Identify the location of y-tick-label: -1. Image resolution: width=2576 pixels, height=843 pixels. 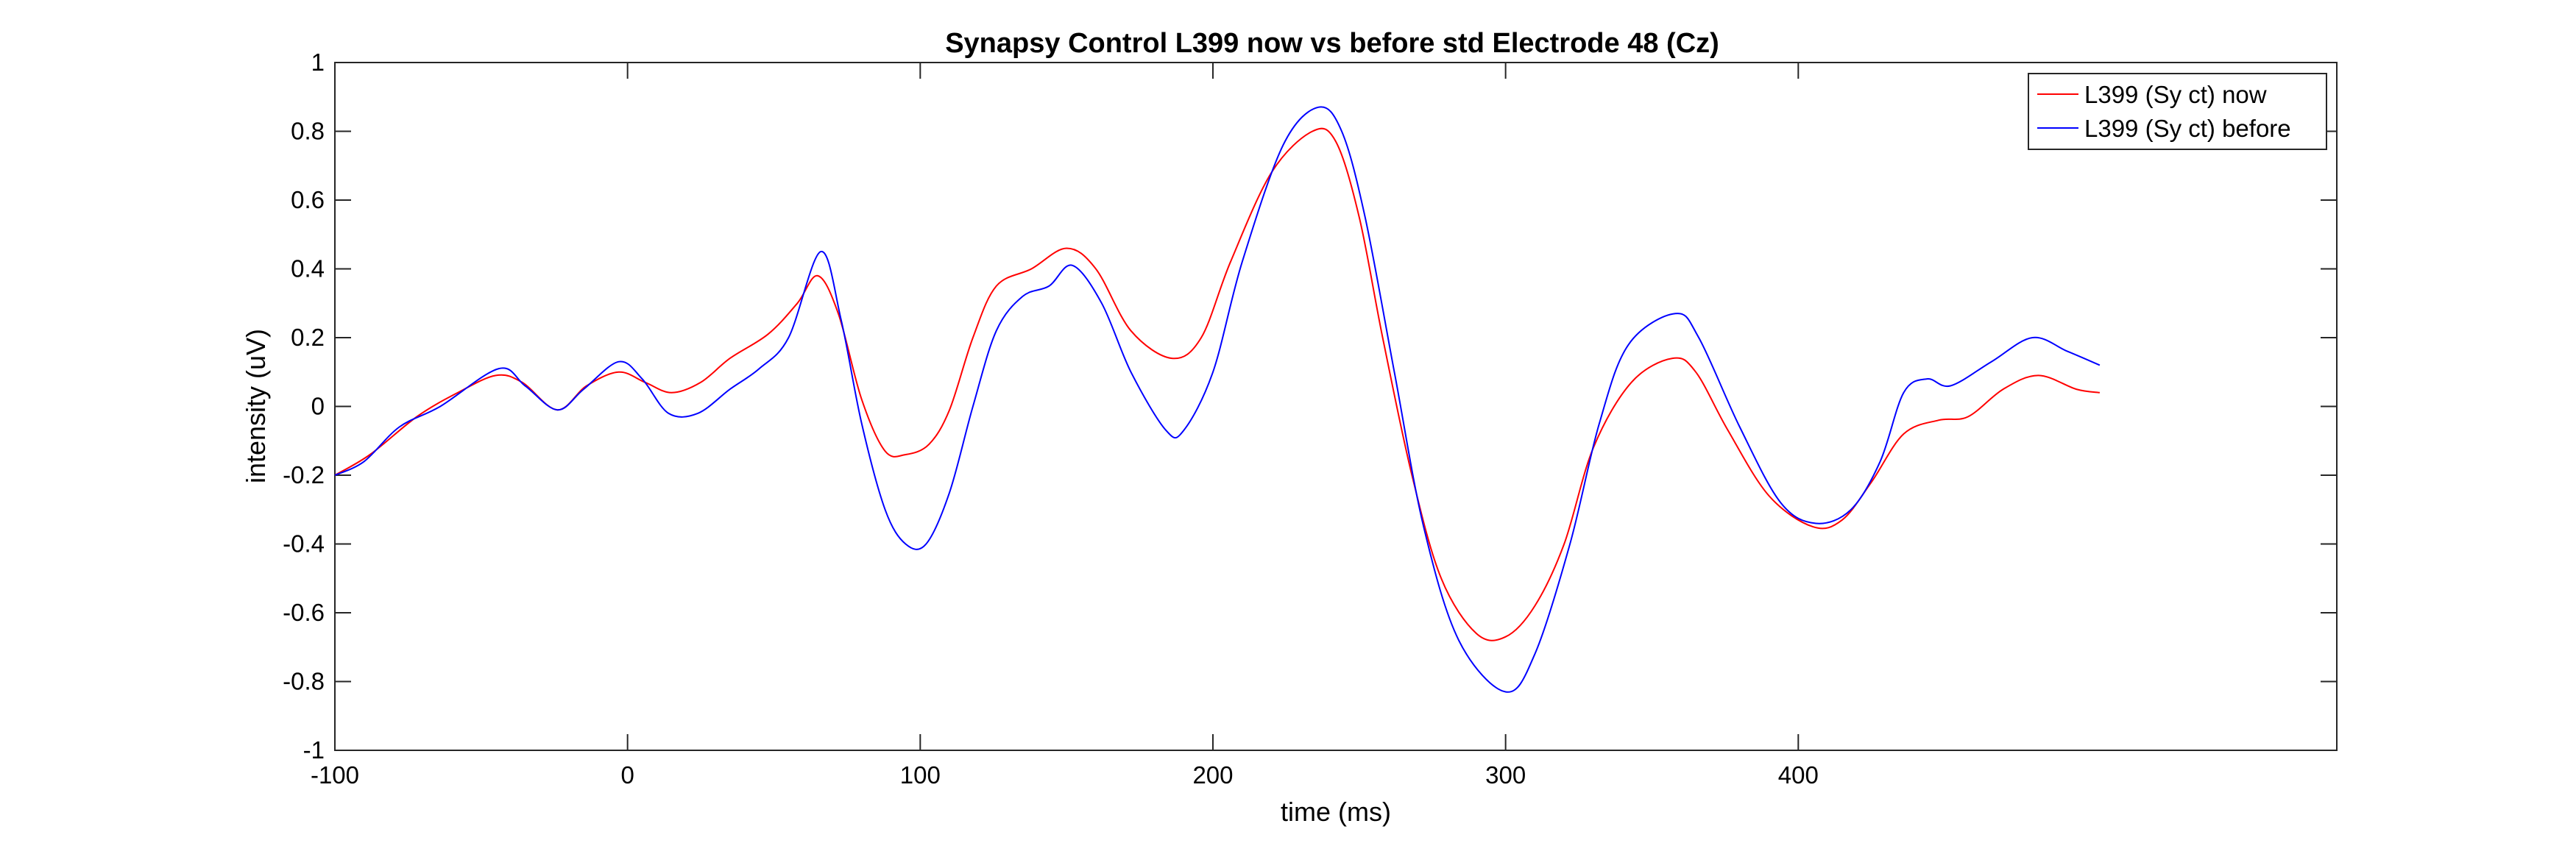
(314, 750).